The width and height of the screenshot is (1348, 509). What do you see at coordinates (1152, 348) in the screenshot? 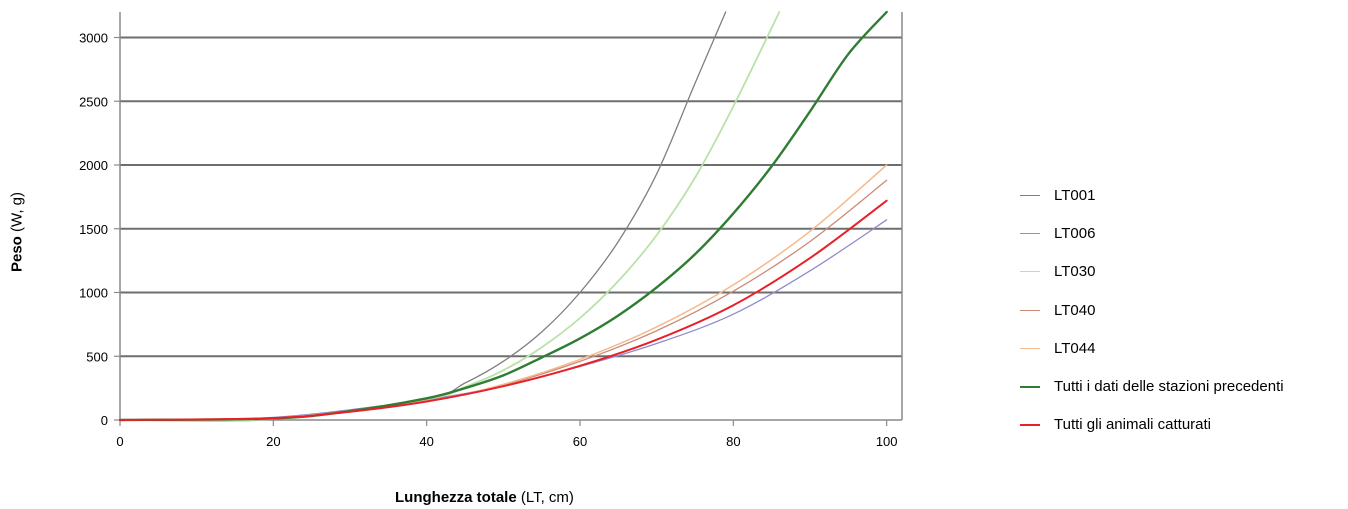
I see `legend-item-lt044: LT044` at bounding box center [1152, 348].